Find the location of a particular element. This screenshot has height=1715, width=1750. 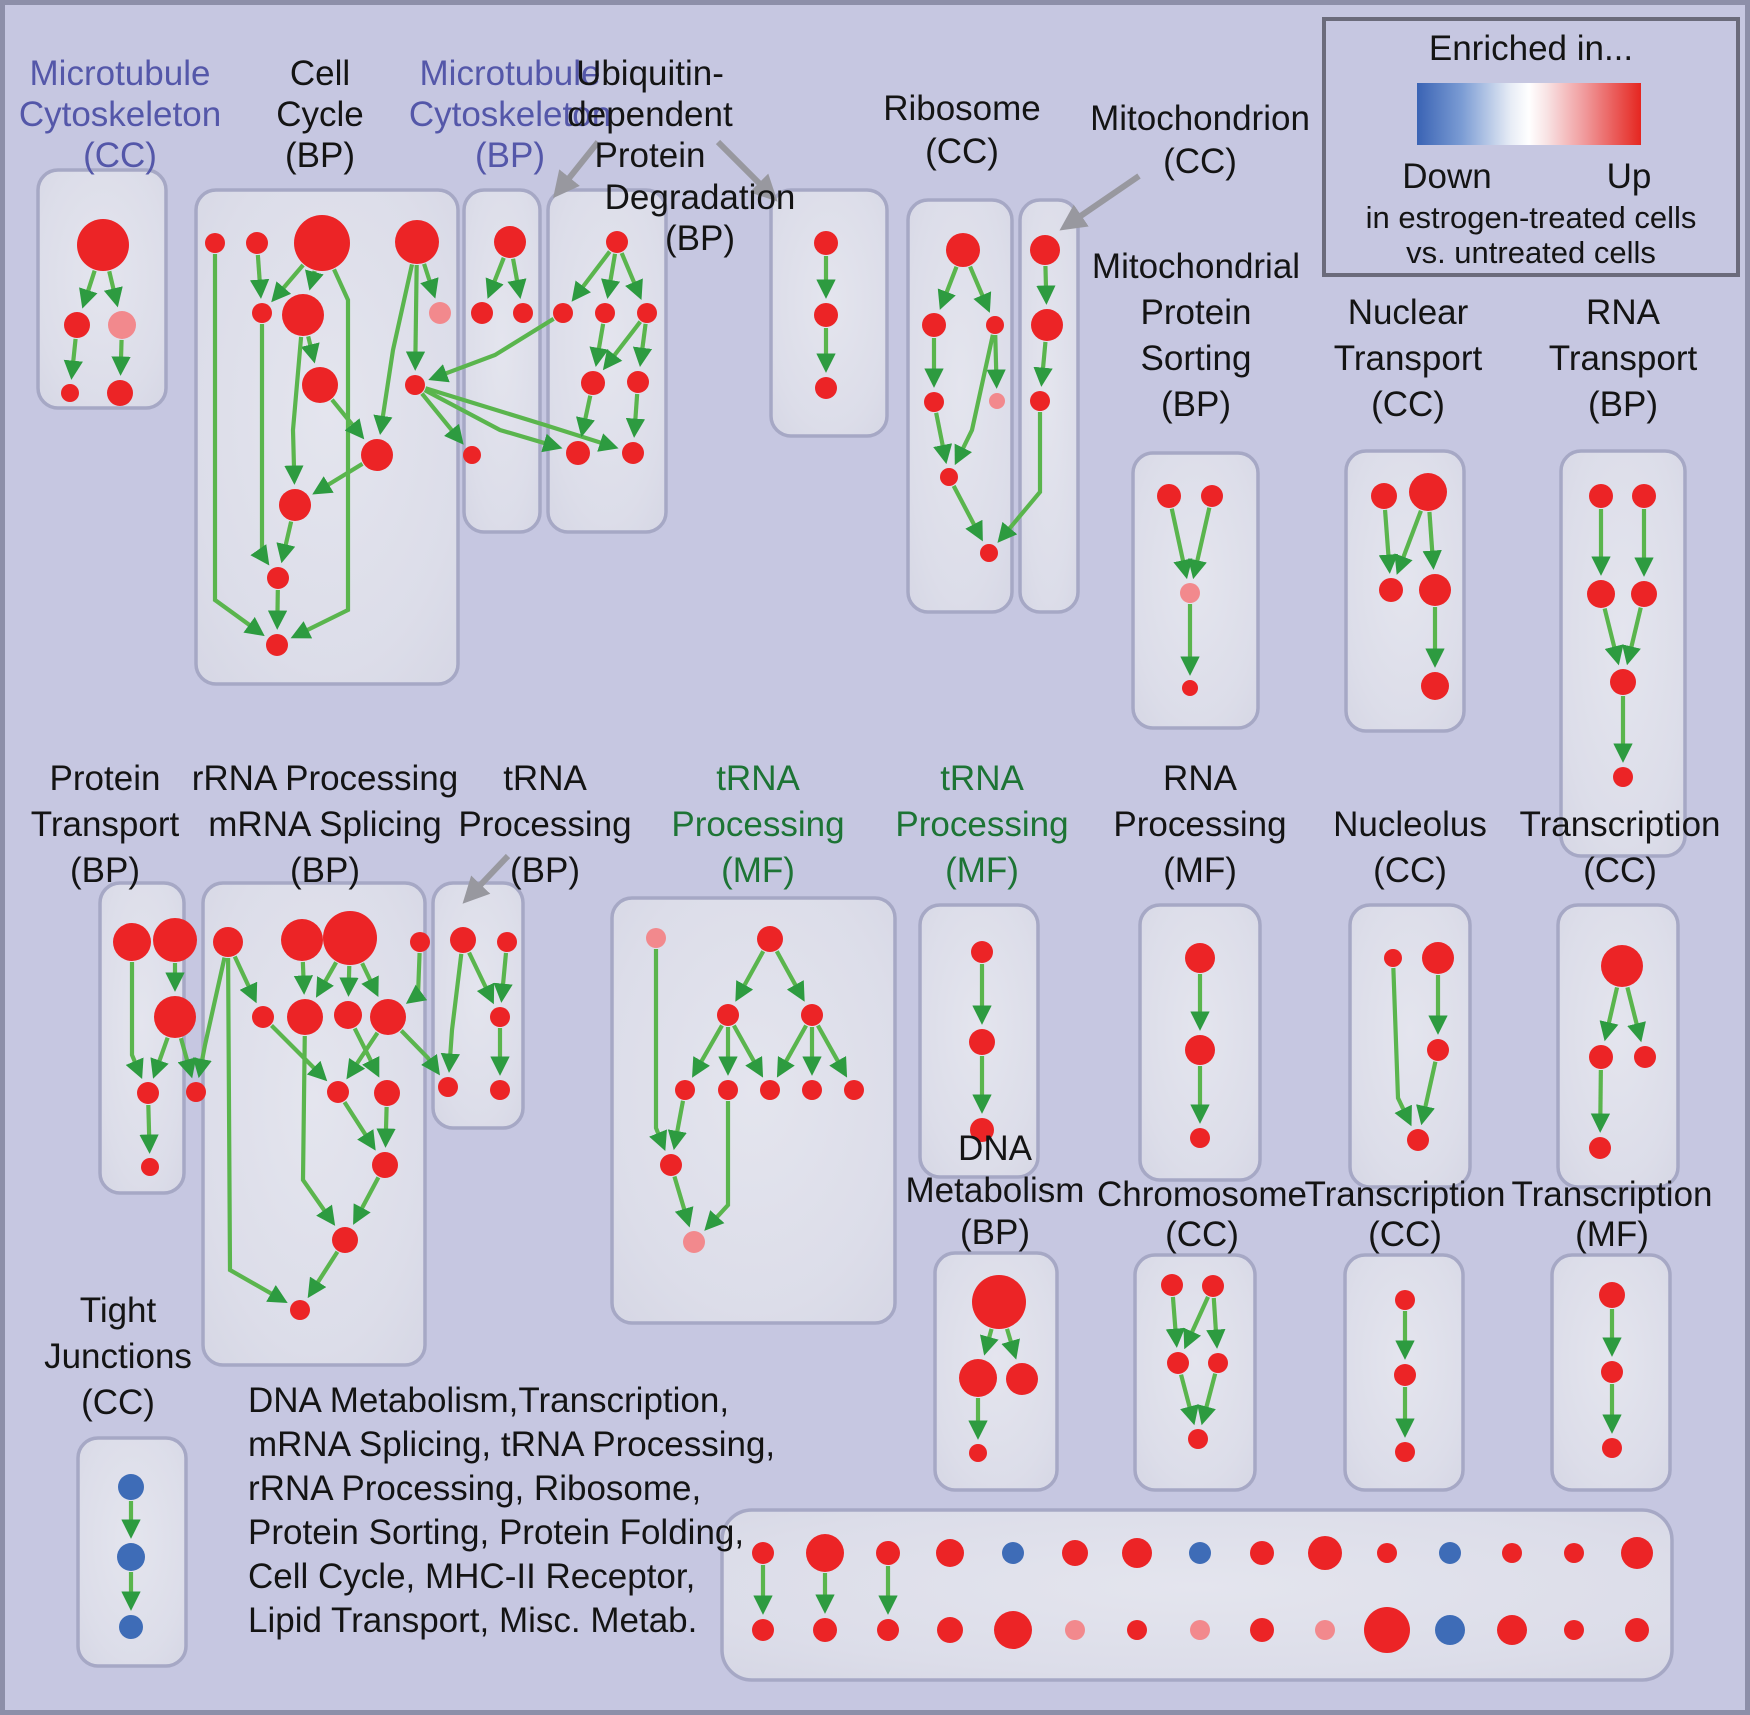

go-term-node-c1 is located at coordinates (215, 243).